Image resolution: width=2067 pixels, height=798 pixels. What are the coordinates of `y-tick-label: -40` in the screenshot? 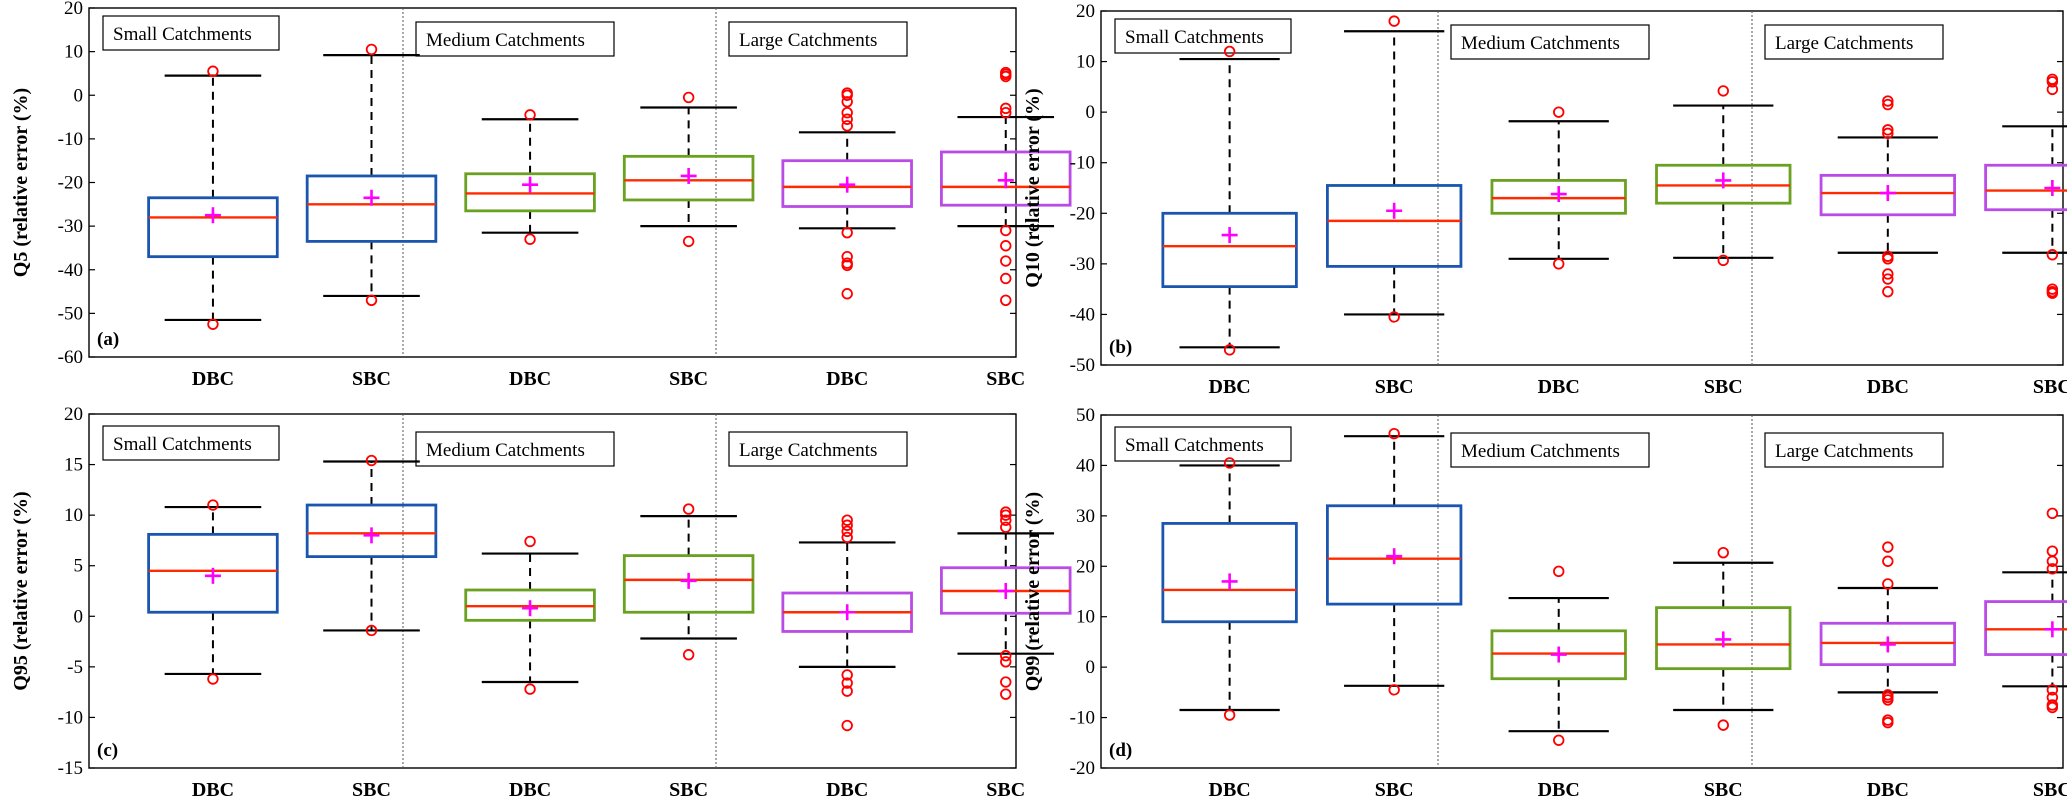 It's located at (1082, 314).